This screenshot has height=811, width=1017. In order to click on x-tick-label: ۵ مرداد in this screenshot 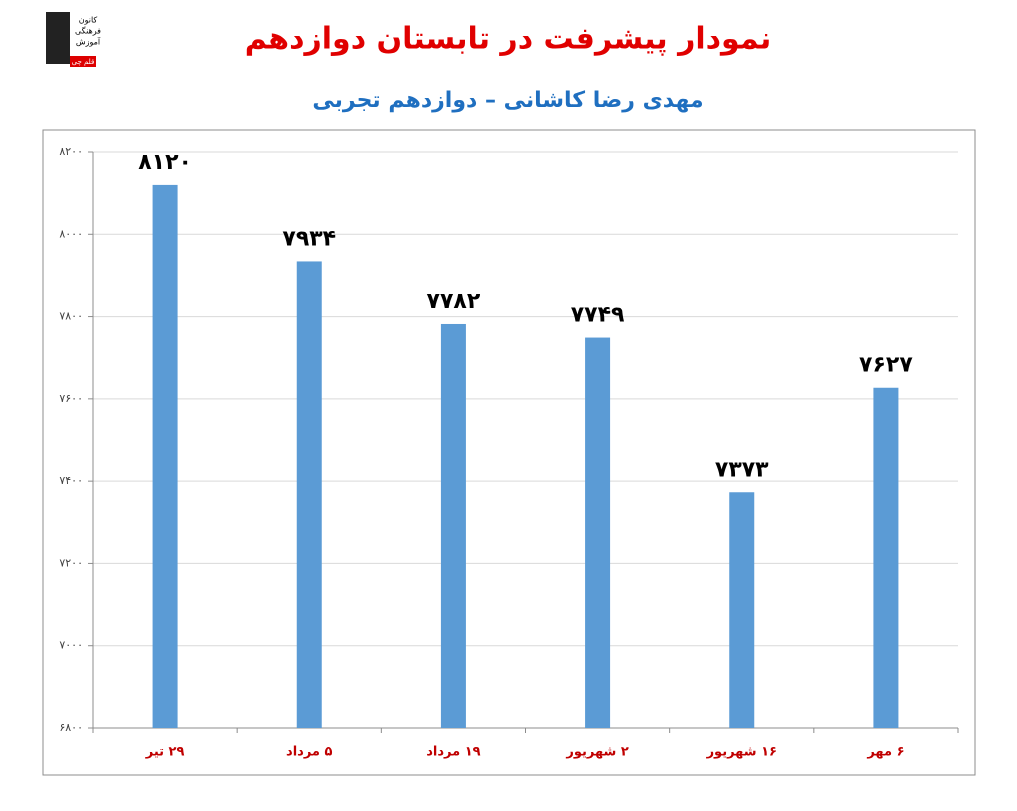, I will do `click(309, 752)`.